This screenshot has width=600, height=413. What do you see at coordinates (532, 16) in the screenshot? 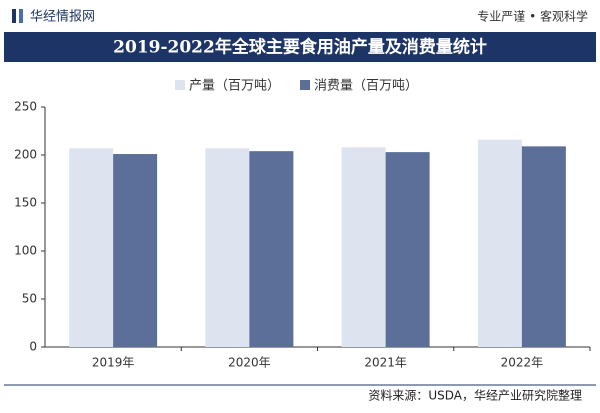
I see `tagline: 专业严谨 • 客观科学` at bounding box center [532, 16].